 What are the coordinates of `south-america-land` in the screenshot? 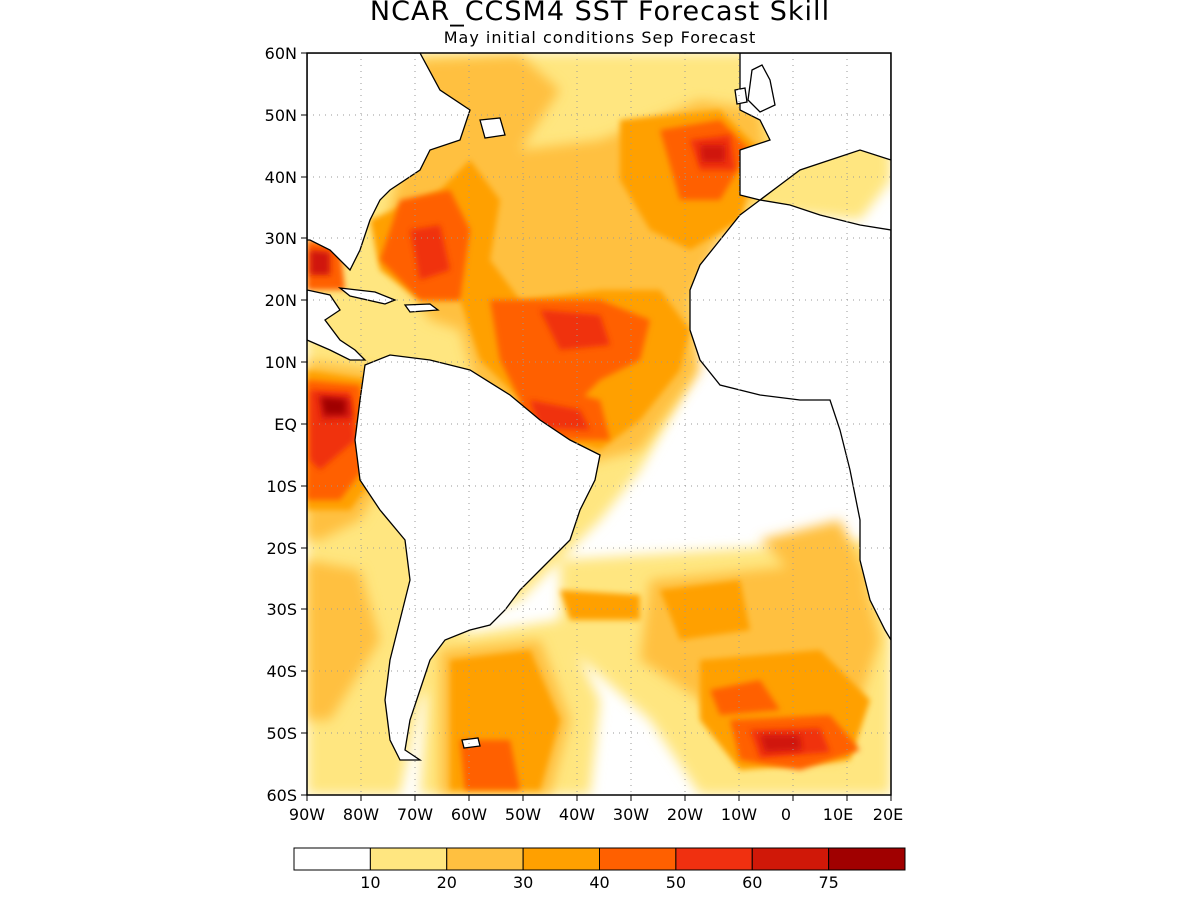 It's located at (477, 557).